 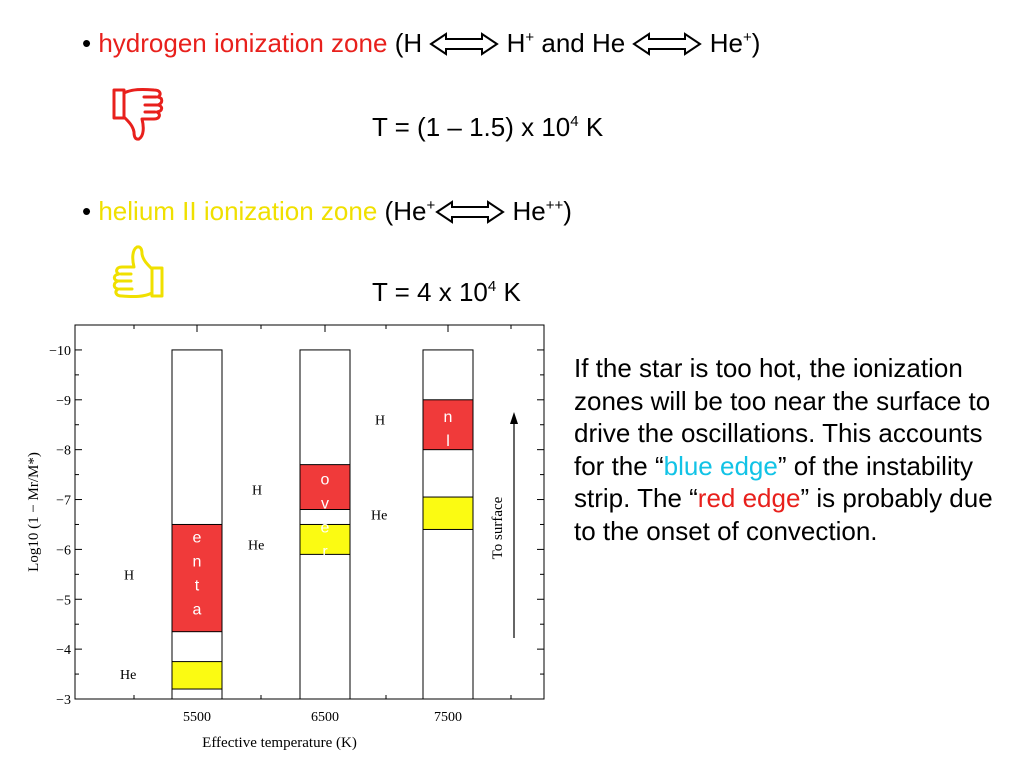 What do you see at coordinates (63, 600) in the screenshot?
I see `y-tick-label: −5` at bounding box center [63, 600].